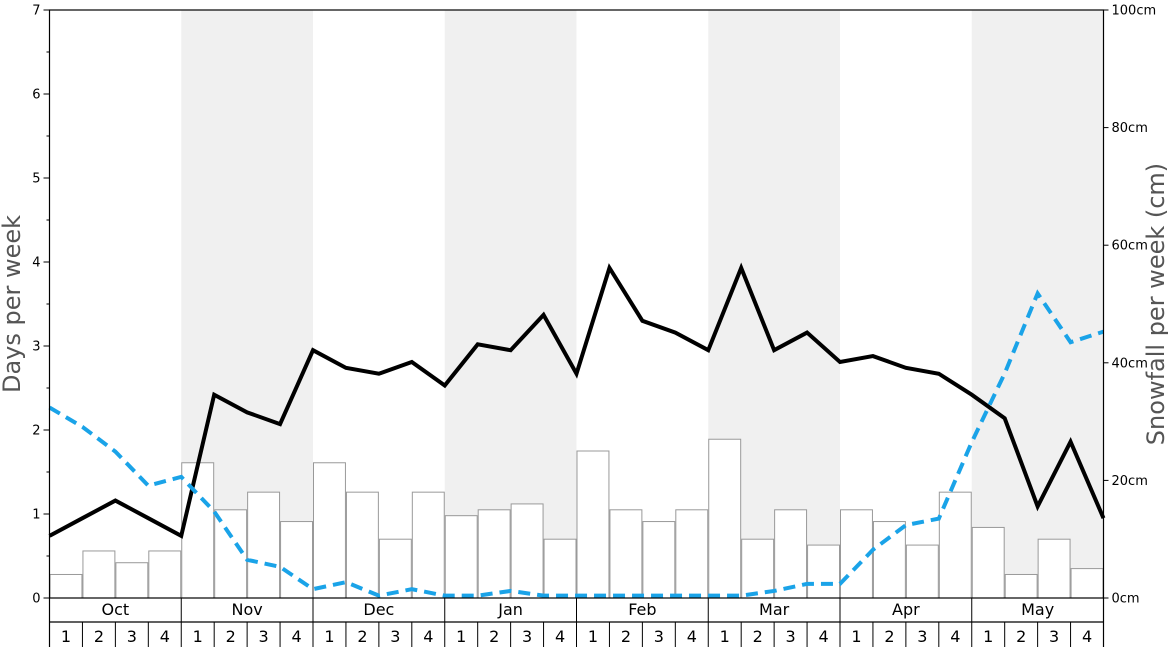 This screenshot has width=1168, height=648. Describe the element at coordinates (36, 179) in the screenshot. I see `left-tick-label: 5` at that location.